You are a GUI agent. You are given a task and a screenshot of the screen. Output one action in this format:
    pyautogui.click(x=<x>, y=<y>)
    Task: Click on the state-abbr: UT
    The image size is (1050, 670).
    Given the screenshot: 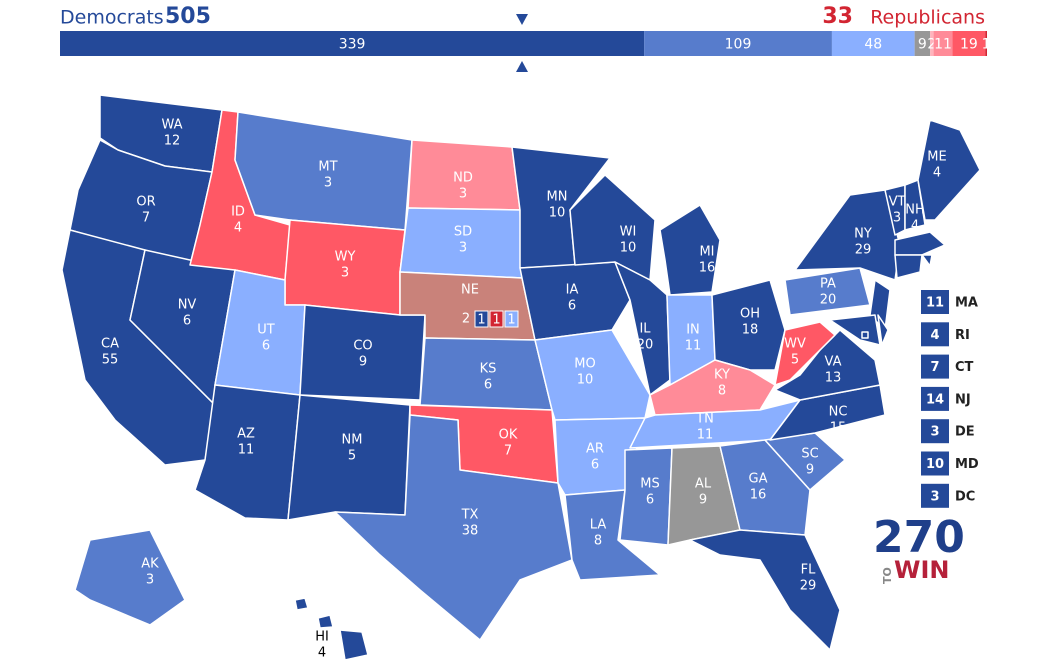 What is the action you would take?
    pyautogui.click(x=266, y=330)
    